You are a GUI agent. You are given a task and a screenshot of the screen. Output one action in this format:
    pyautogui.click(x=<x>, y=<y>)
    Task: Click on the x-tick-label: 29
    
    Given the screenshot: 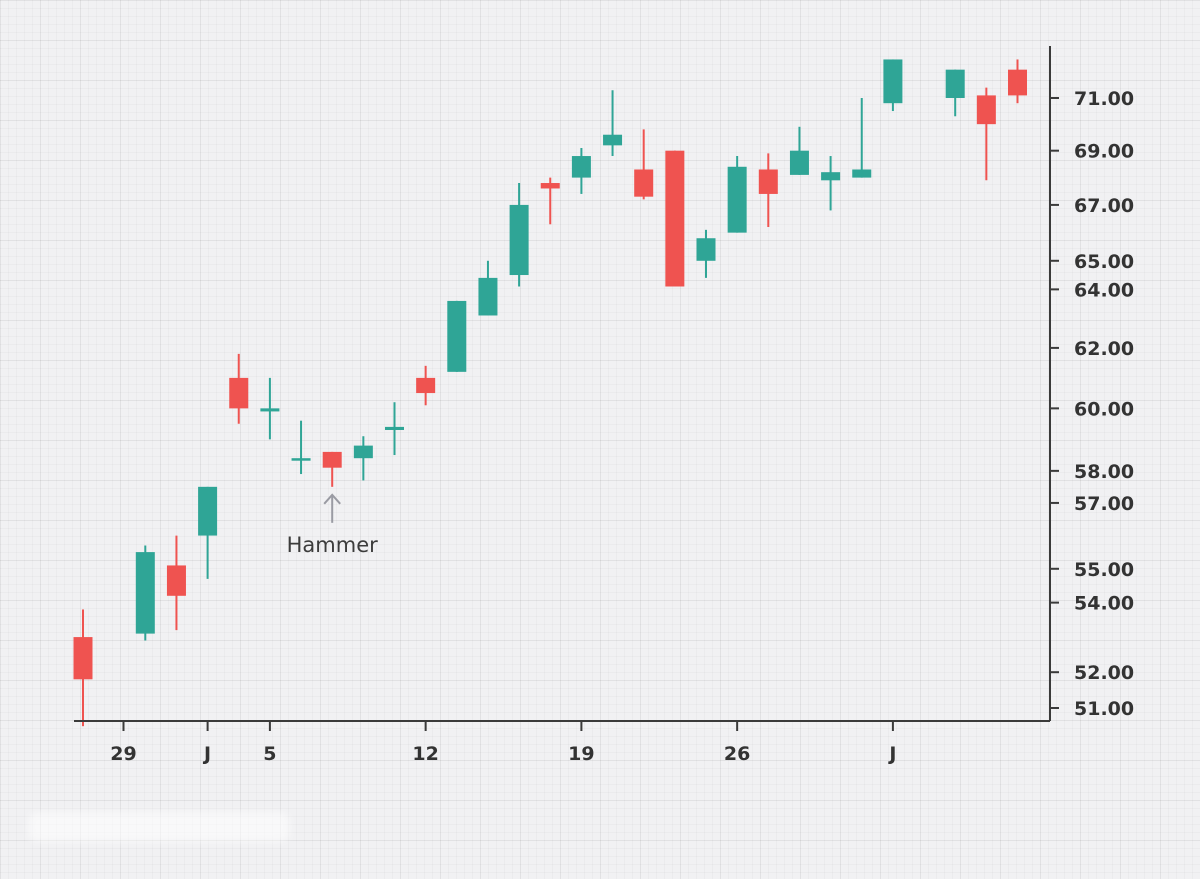 What is the action you would take?
    pyautogui.click(x=123, y=754)
    